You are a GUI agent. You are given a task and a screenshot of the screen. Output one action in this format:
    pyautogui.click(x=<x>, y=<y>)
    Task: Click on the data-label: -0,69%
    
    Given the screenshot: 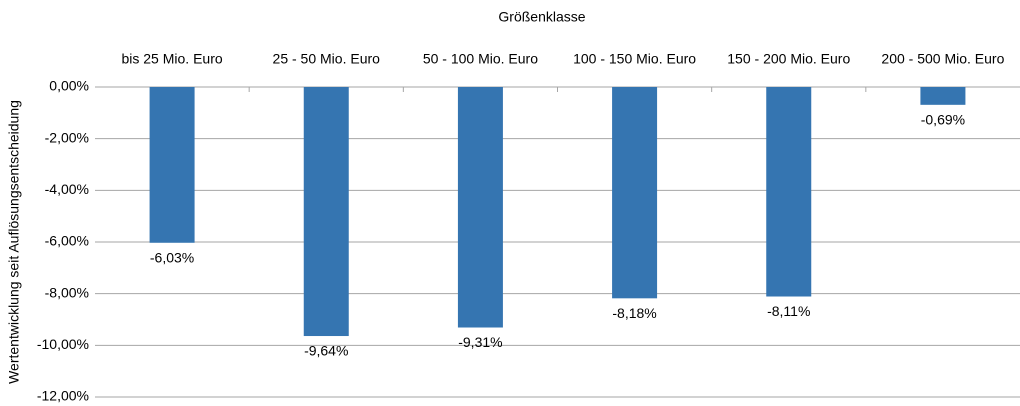 What is the action you would take?
    pyautogui.click(x=943, y=120)
    